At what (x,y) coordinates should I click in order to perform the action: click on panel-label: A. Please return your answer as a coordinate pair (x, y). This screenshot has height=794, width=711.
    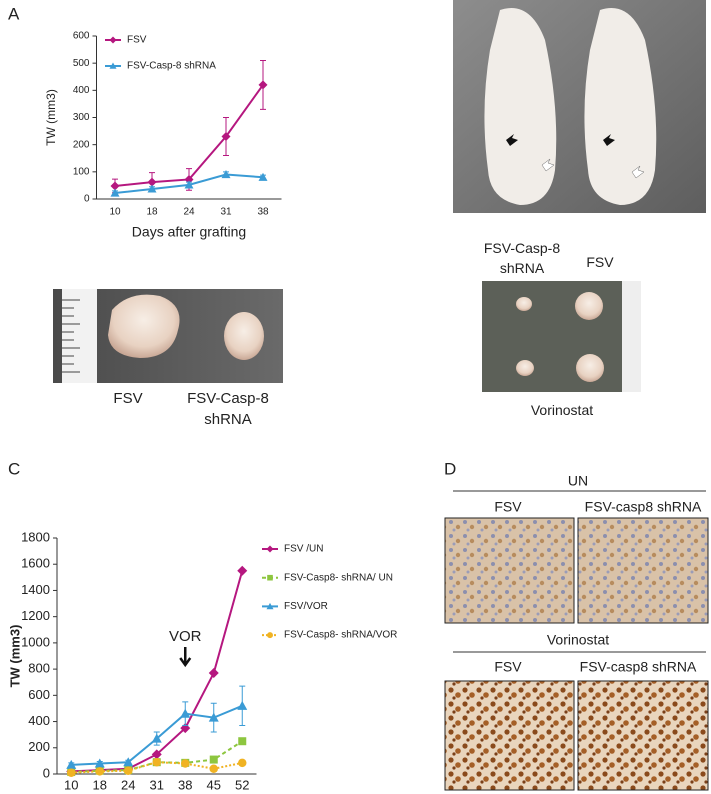
    Looking at the image, I should click on (14, 13).